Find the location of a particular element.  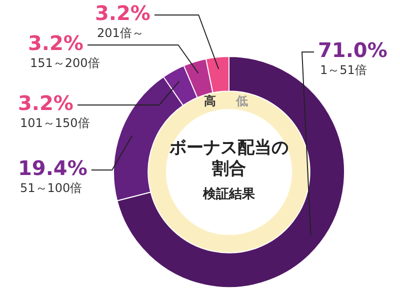

slice-label: 51～100倍 is located at coordinates (51, 188).